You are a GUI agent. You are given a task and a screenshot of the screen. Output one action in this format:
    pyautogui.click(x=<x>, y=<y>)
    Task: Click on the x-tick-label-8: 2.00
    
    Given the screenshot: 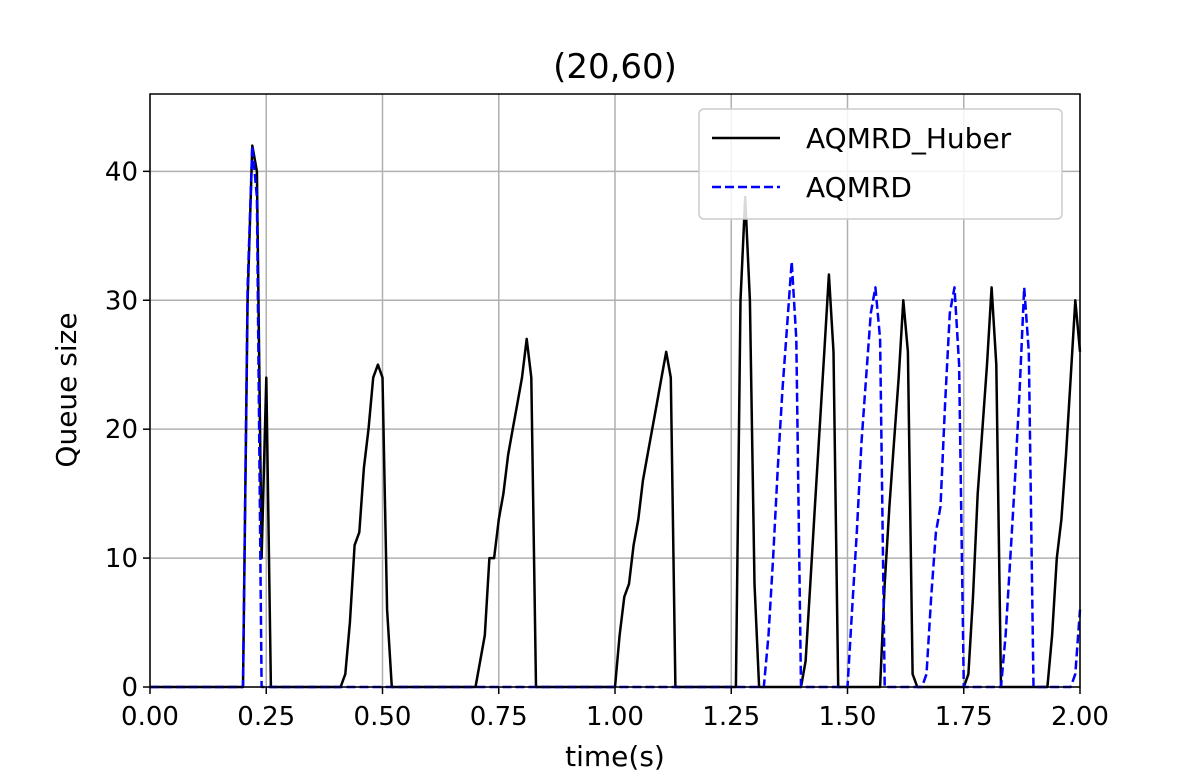 What is the action you would take?
    pyautogui.click(x=1080, y=717)
    